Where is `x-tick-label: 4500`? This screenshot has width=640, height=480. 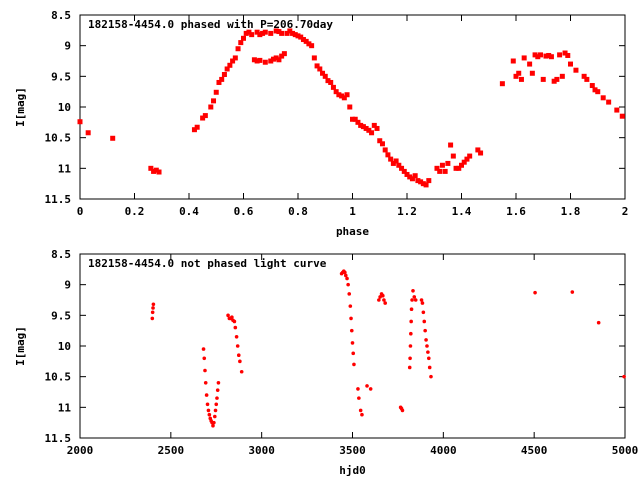 x-tick-label: 4500 is located at coordinates (534, 450).